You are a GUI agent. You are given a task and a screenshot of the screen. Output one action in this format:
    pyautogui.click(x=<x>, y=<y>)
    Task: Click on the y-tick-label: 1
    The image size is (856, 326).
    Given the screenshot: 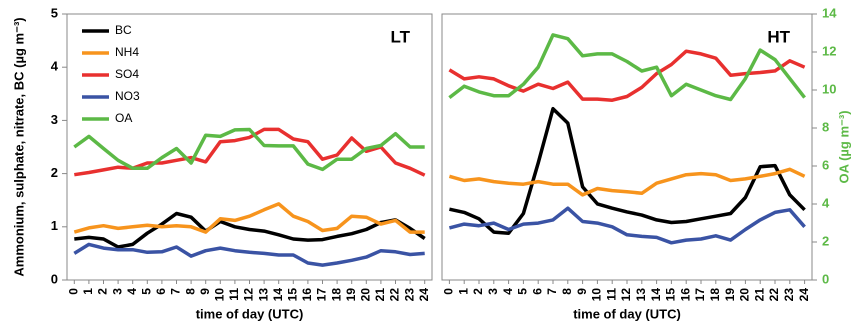 What is the action you would take?
    pyautogui.click(x=54, y=225)
    